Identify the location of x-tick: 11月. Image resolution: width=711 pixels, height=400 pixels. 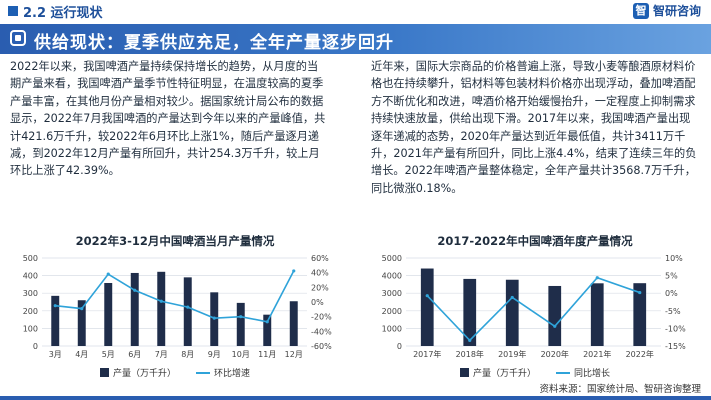
(267, 354).